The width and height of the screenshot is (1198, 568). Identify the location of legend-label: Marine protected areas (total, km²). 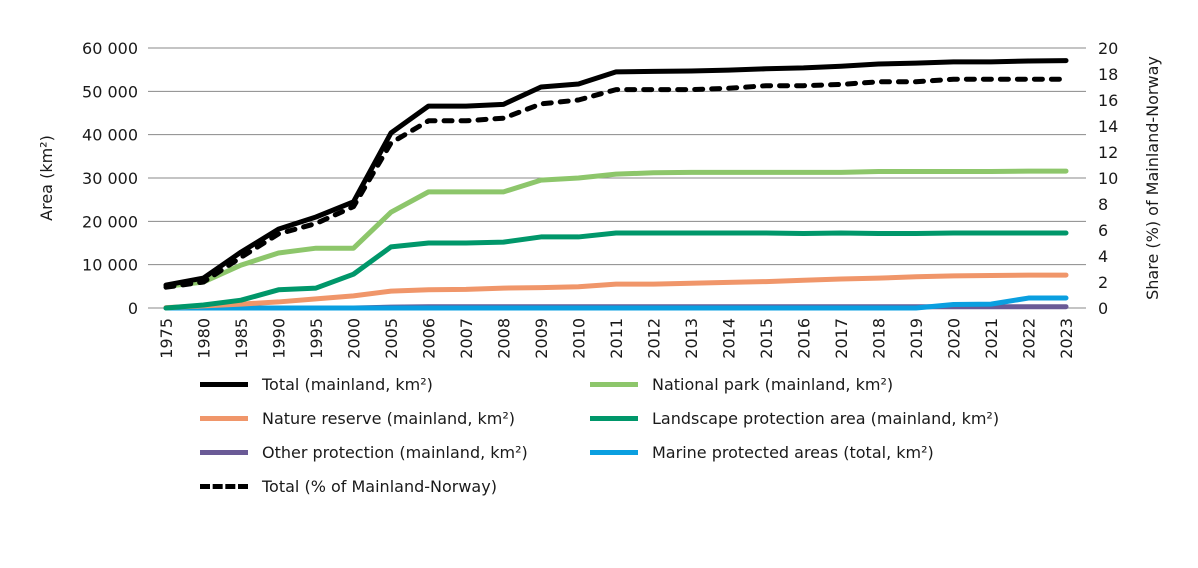
(793, 452).